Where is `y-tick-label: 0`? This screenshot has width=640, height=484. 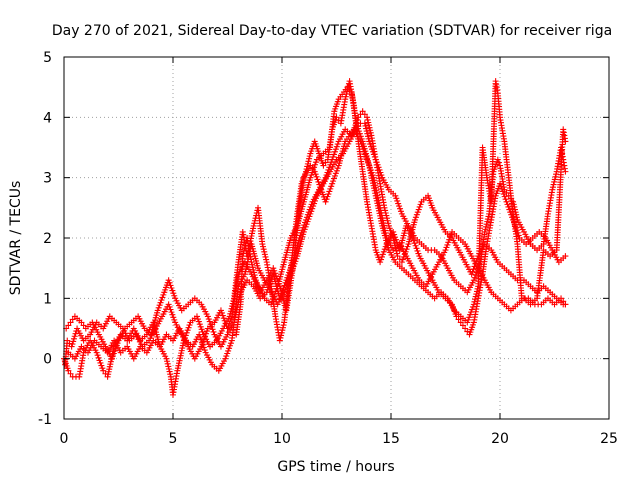
y-tick-label: 0 is located at coordinates (47, 360).